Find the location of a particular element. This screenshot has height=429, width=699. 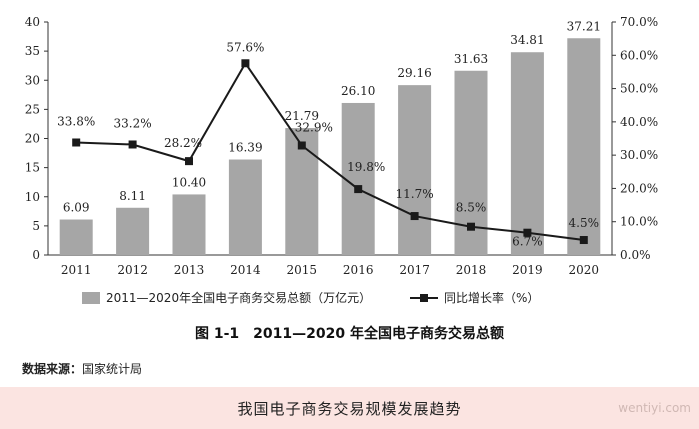

legend-bar-swatch is located at coordinates (91, 298).